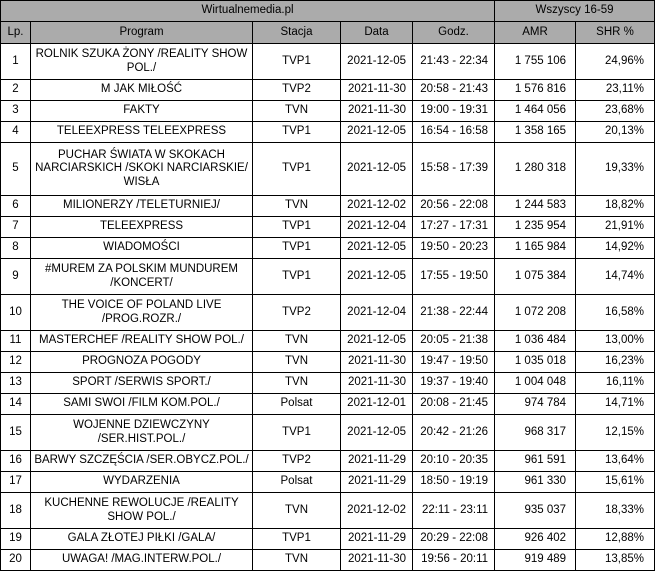 The image size is (655, 571). I want to click on cell-shr: 13,64%, so click(615, 461).